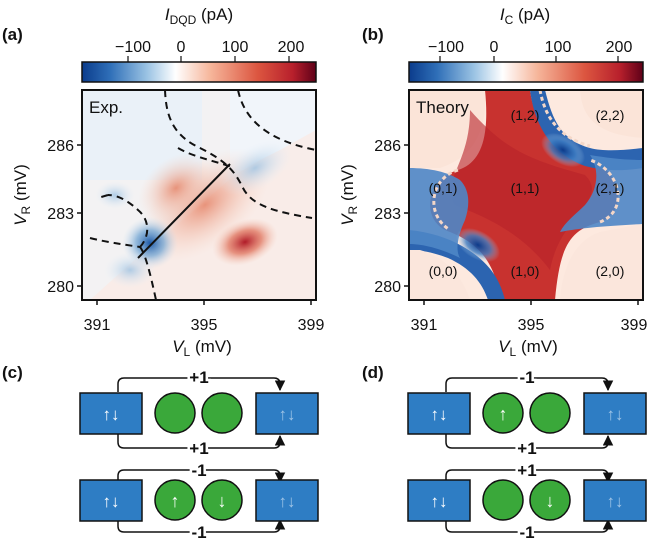 This screenshot has height=540, width=656. What do you see at coordinates (610, 188) in the screenshot?
I see `charge-state-label: (2,1)` at bounding box center [610, 188].